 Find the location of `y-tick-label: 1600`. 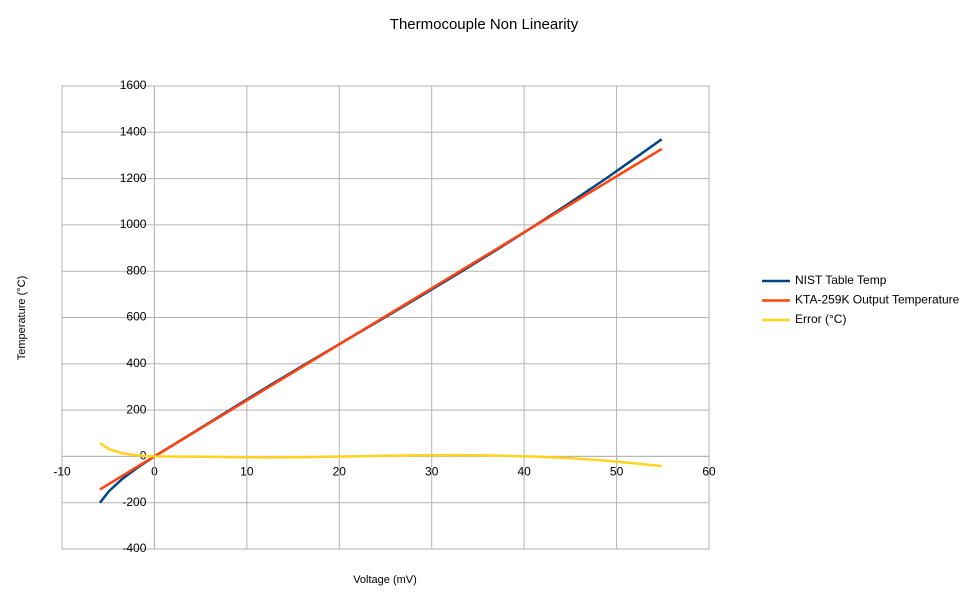

y-tick-label: 1600 is located at coordinates (133, 85).